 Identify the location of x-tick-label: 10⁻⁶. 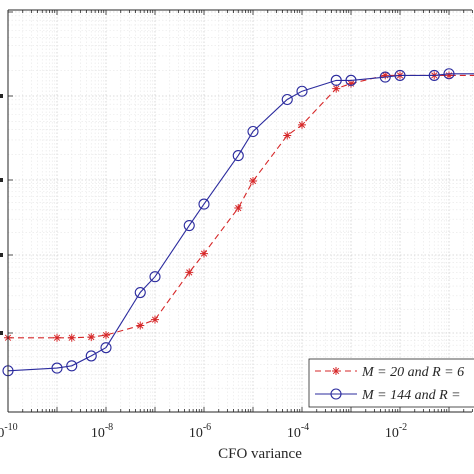
(200, 431).